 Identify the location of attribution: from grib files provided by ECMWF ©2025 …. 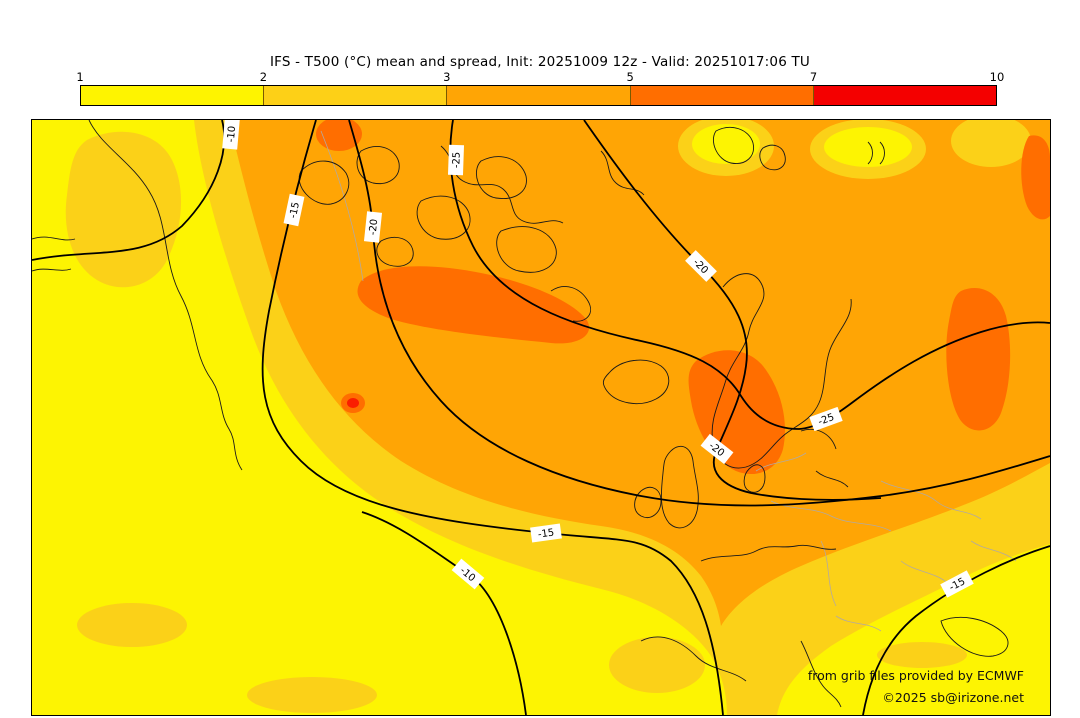
(916, 687).